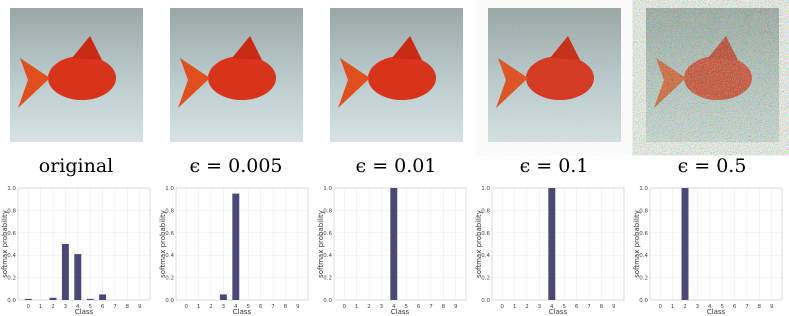  I want to click on panel-title: ϵ = 0.5, so click(712, 166).